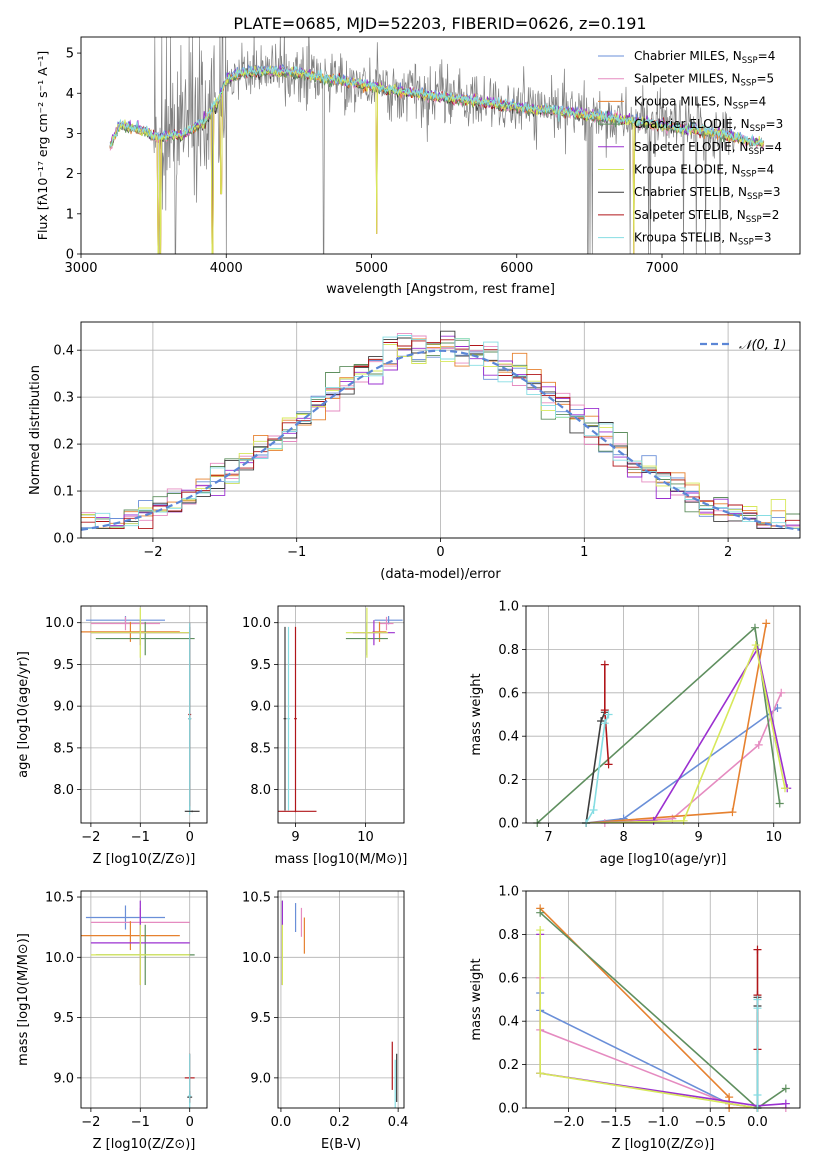  I want to click on spectrum-data-line, so click(437, 145).